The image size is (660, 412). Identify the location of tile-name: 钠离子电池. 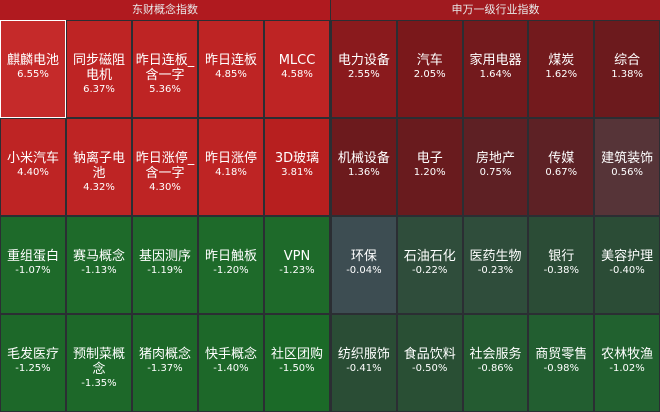
(98, 166).